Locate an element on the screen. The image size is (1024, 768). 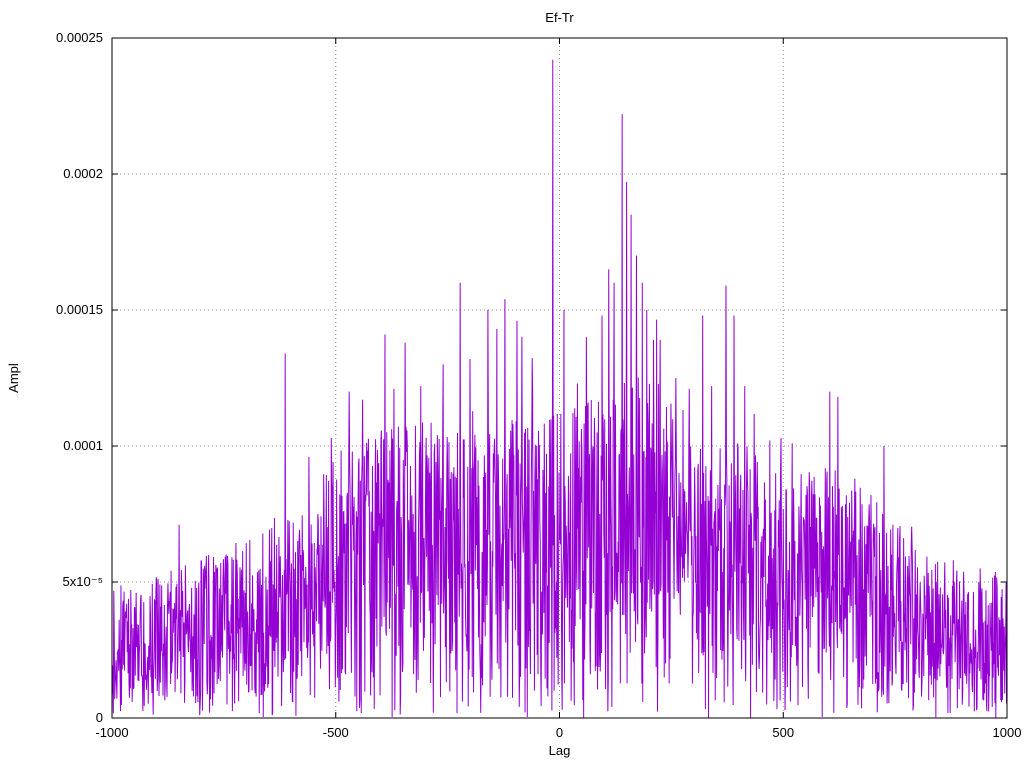
x-tick-label: -1000 is located at coordinates (111, 732).